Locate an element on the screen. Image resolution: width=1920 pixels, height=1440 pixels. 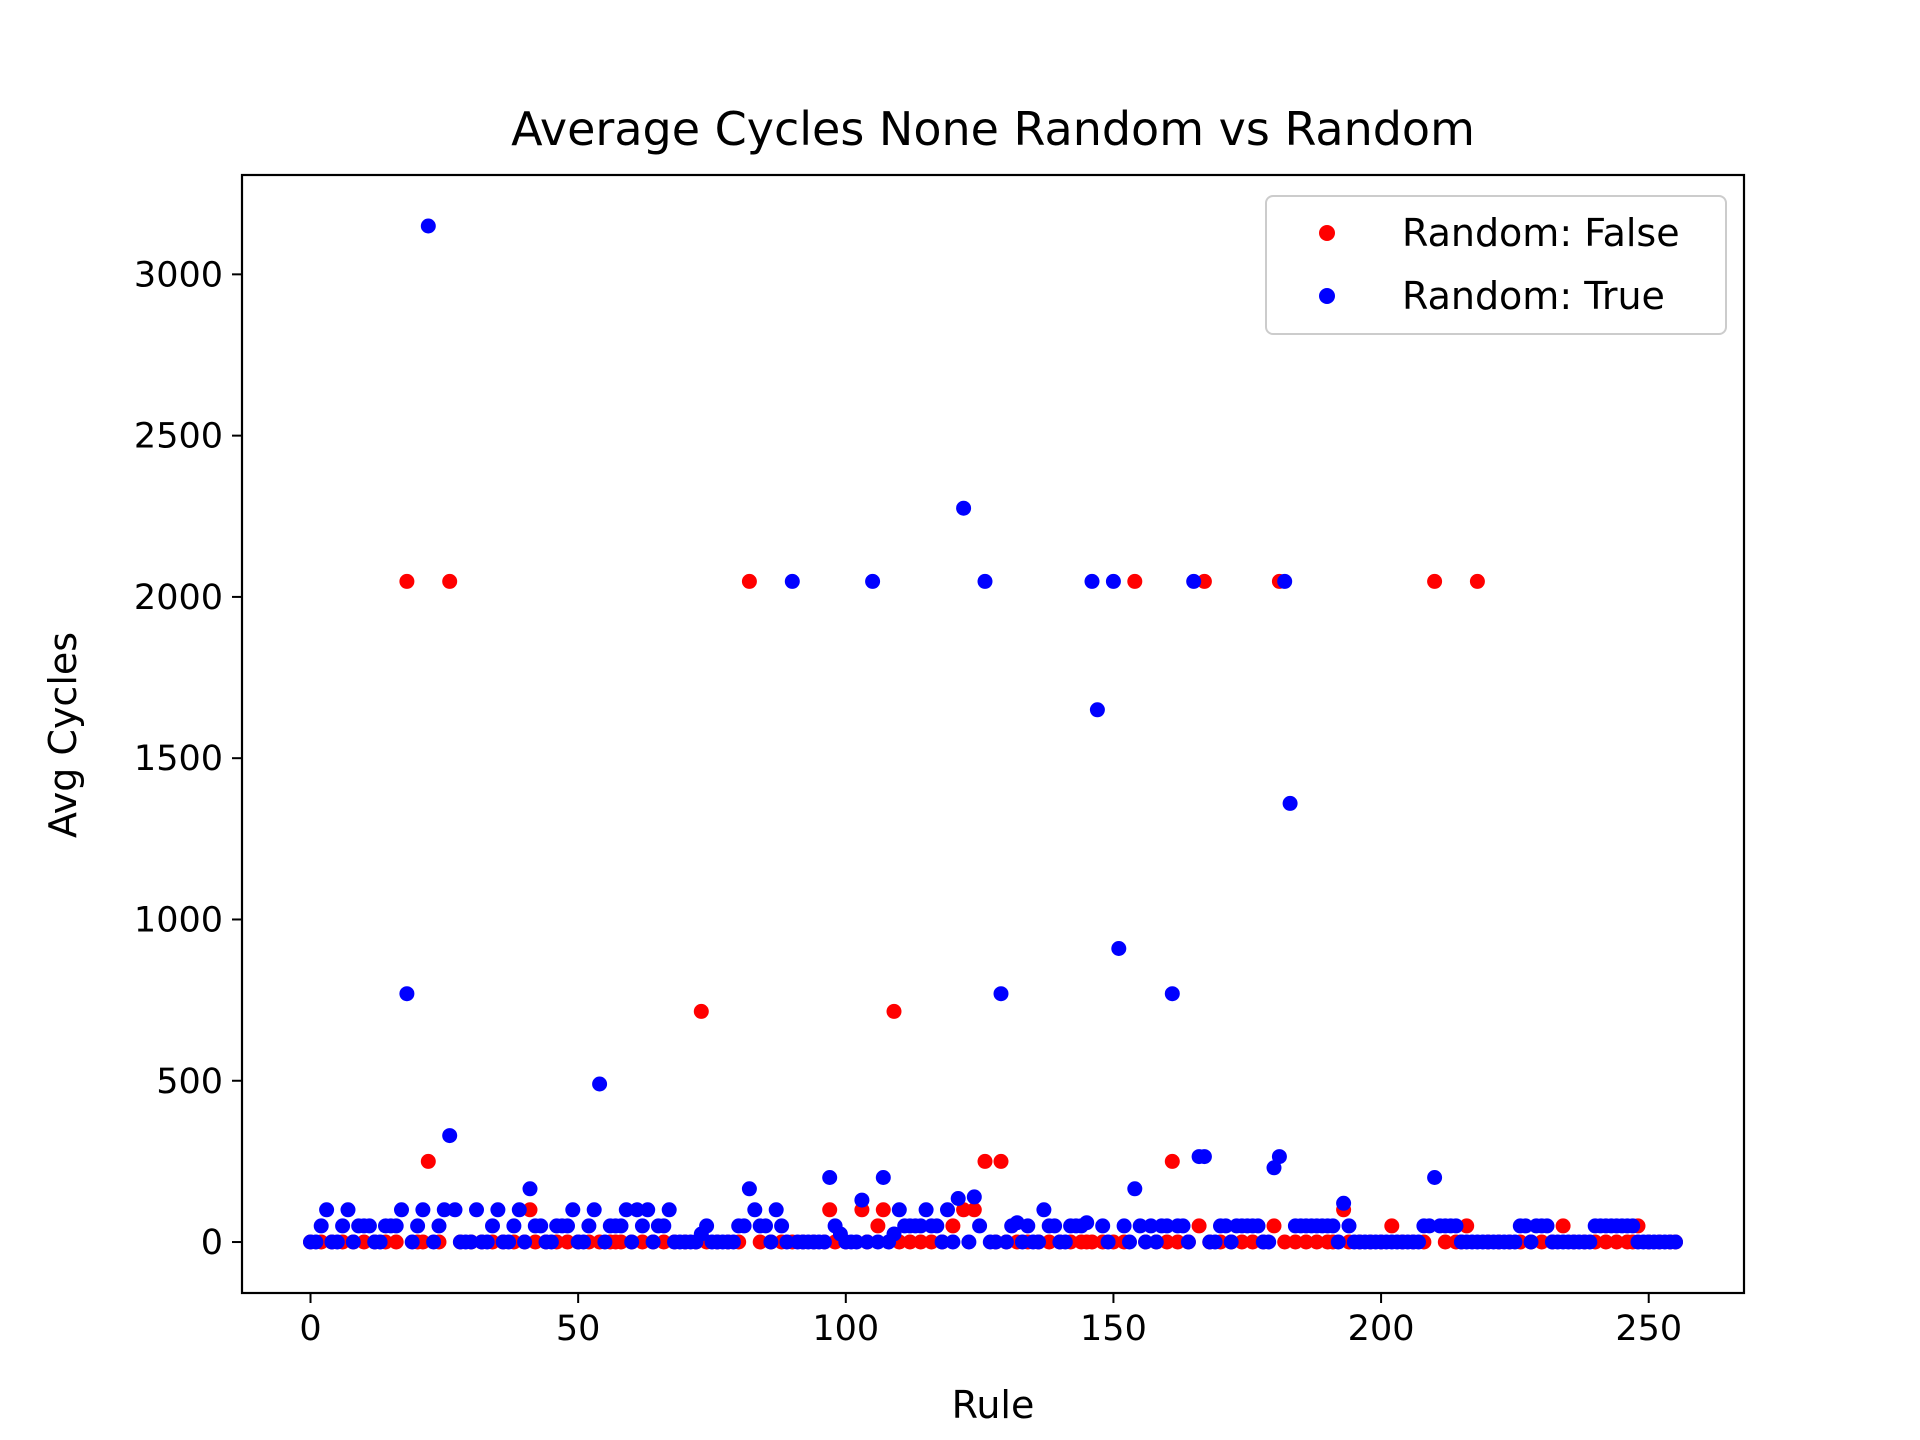
y-tick-label: 2500 is located at coordinates (178, 437).